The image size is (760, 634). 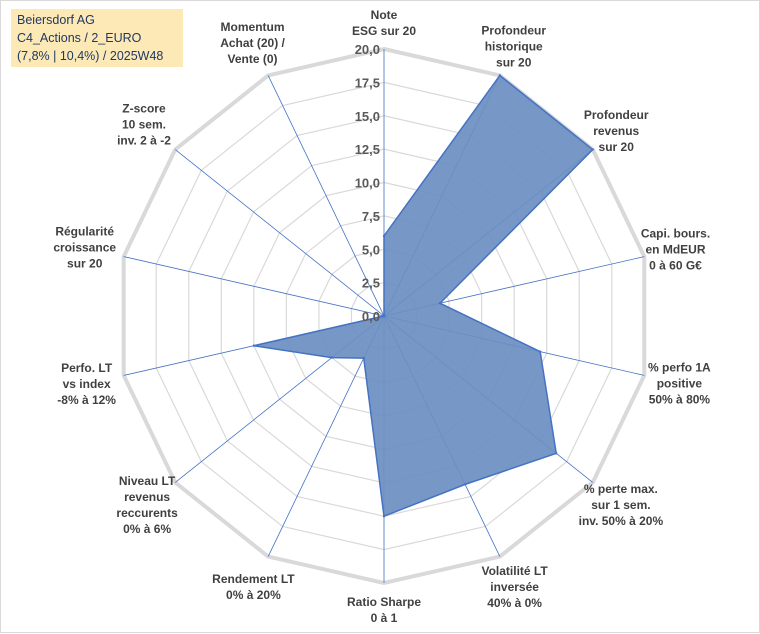 I want to click on axis-label-8: Rendement LT 0% à 20%, so click(x=253, y=587).